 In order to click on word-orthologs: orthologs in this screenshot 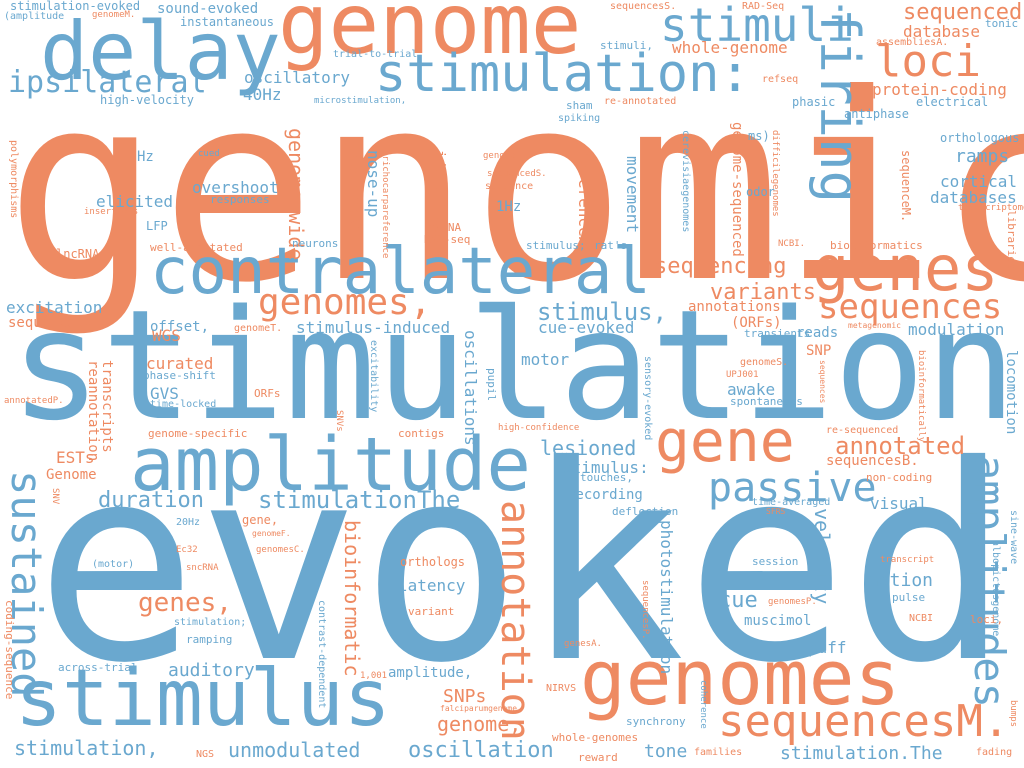, I will do `click(433, 562)`.